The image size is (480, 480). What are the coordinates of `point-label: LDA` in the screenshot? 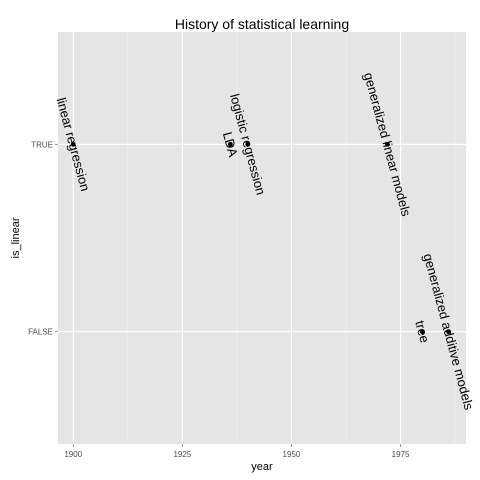 It's located at (230, 144).